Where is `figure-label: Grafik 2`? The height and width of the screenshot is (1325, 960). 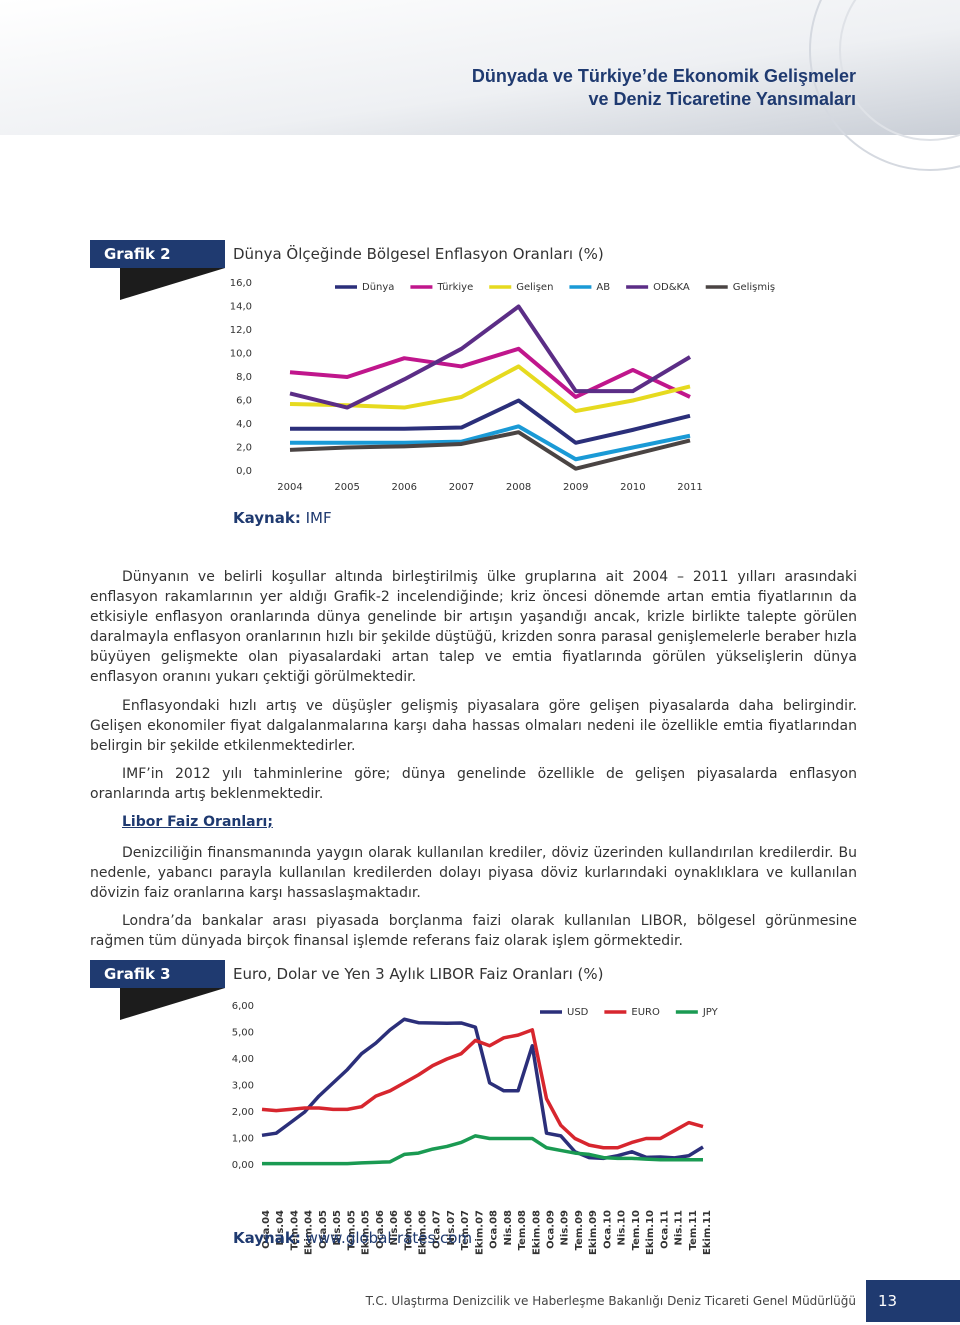 figure-label: Grafik 2 is located at coordinates (157, 254).